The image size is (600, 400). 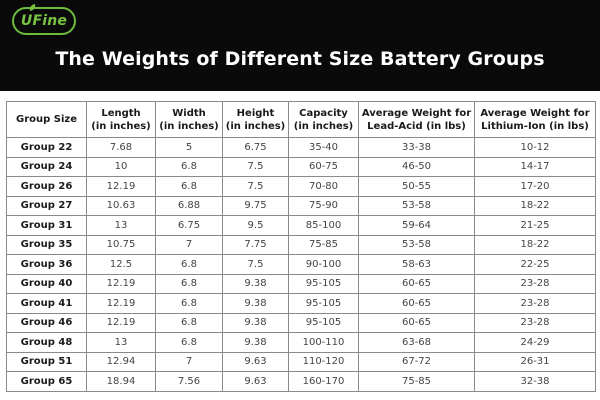 What do you see at coordinates (416, 361) in the screenshot?
I see `cell-lead-acid-weight: 67-72` at bounding box center [416, 361].